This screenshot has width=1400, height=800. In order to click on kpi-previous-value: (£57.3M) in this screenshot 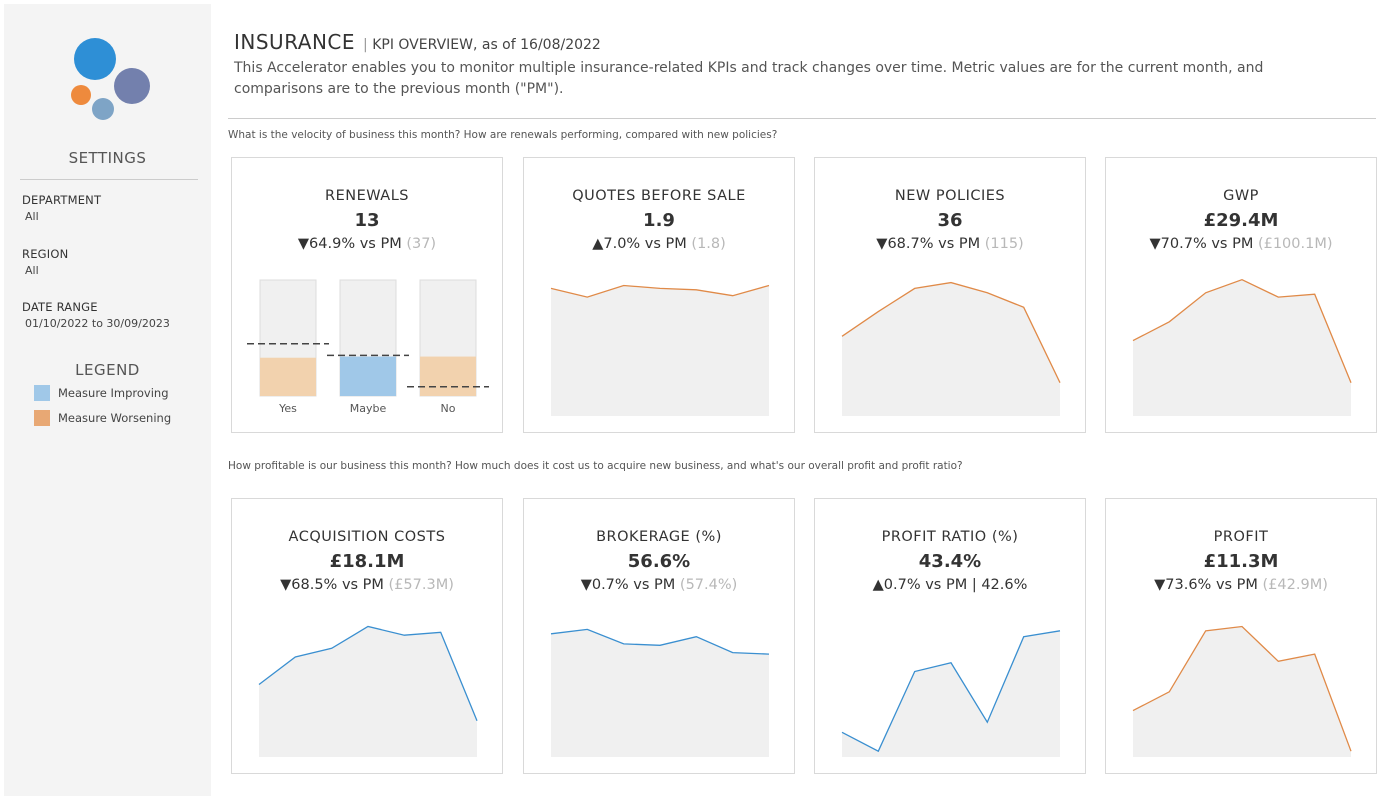, I will do `click(421, 585)`.